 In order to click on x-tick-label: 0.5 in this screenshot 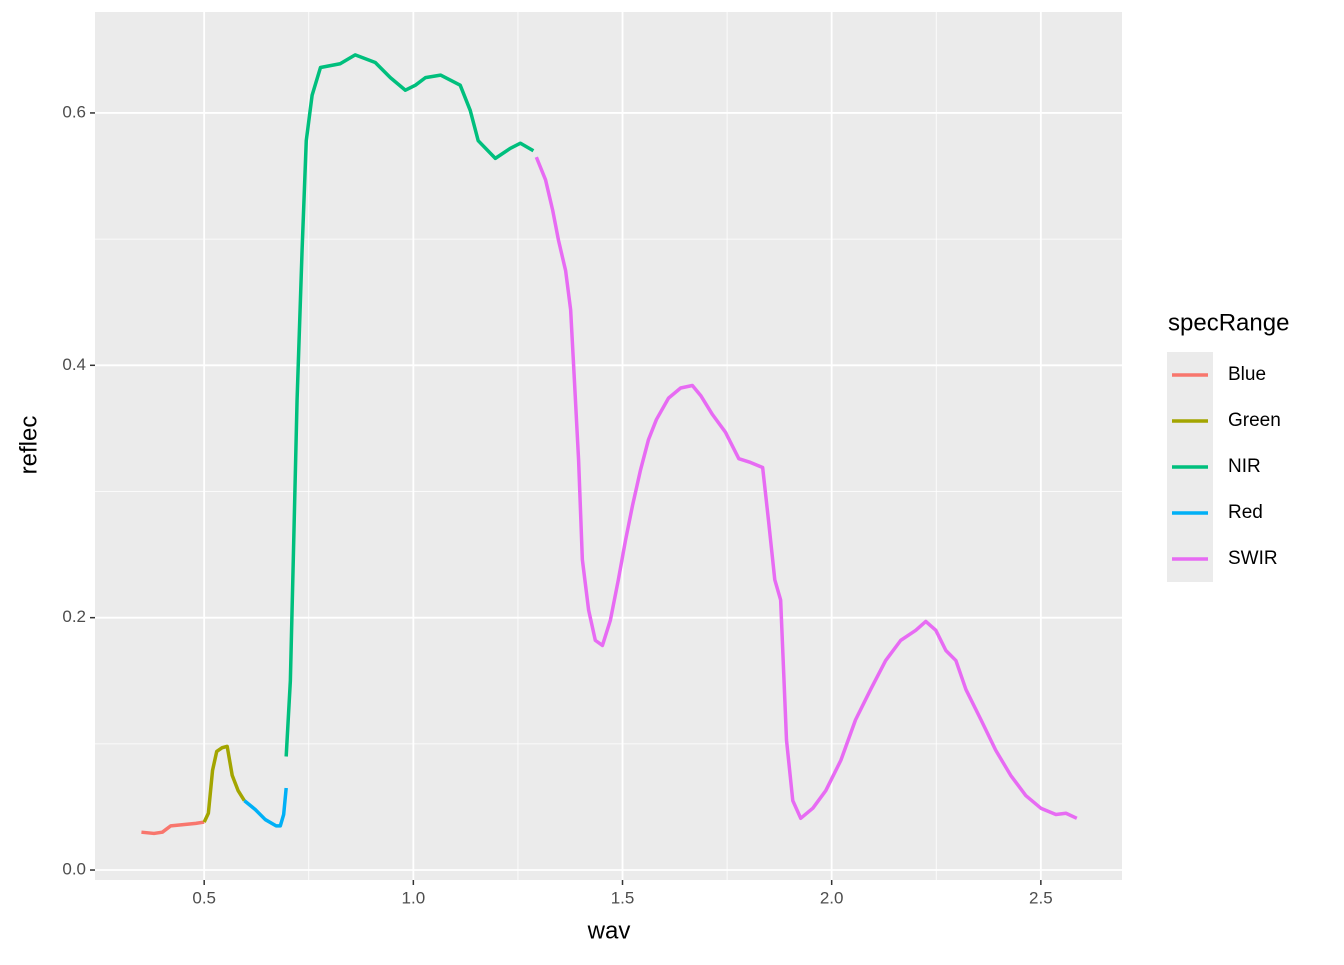, I will do `click(204, 897)`.